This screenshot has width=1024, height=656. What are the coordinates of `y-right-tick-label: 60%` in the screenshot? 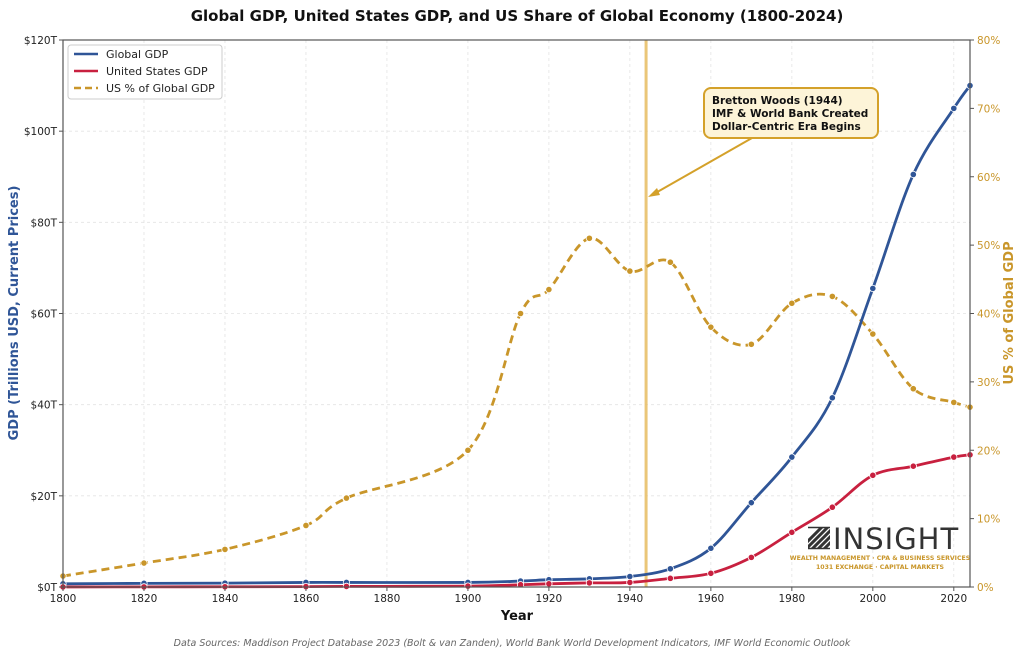 It's located at (988, 178).